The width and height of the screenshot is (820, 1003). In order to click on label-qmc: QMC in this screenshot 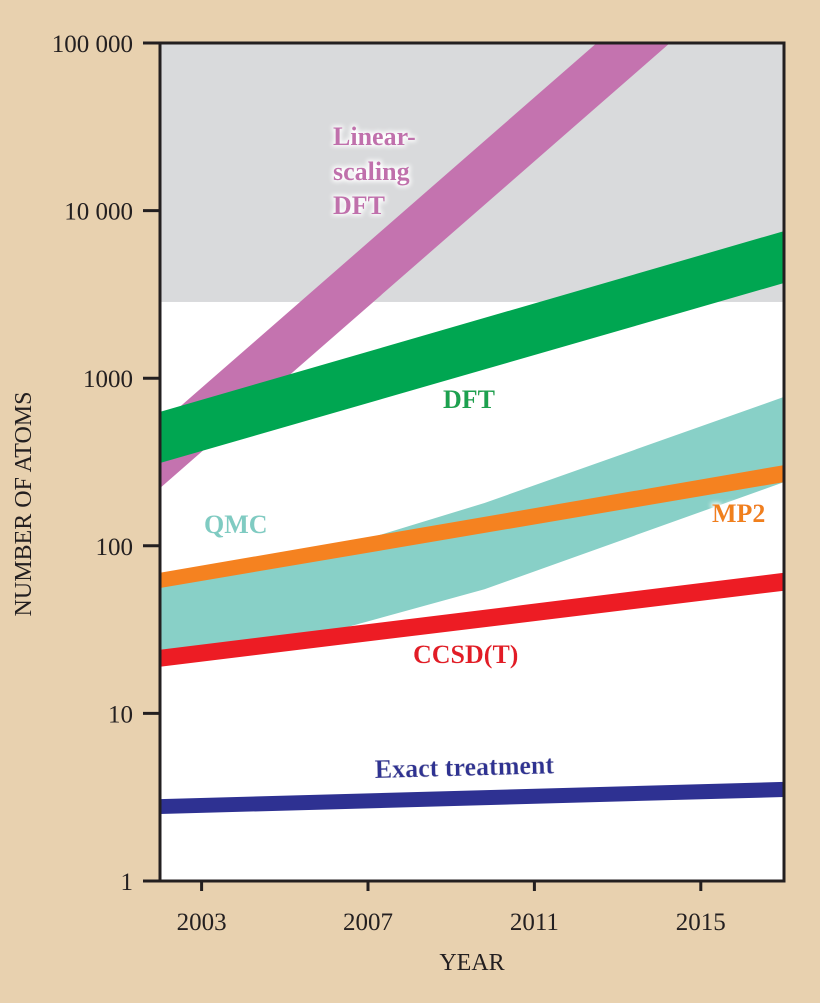, I will do `click(236, 524)`.